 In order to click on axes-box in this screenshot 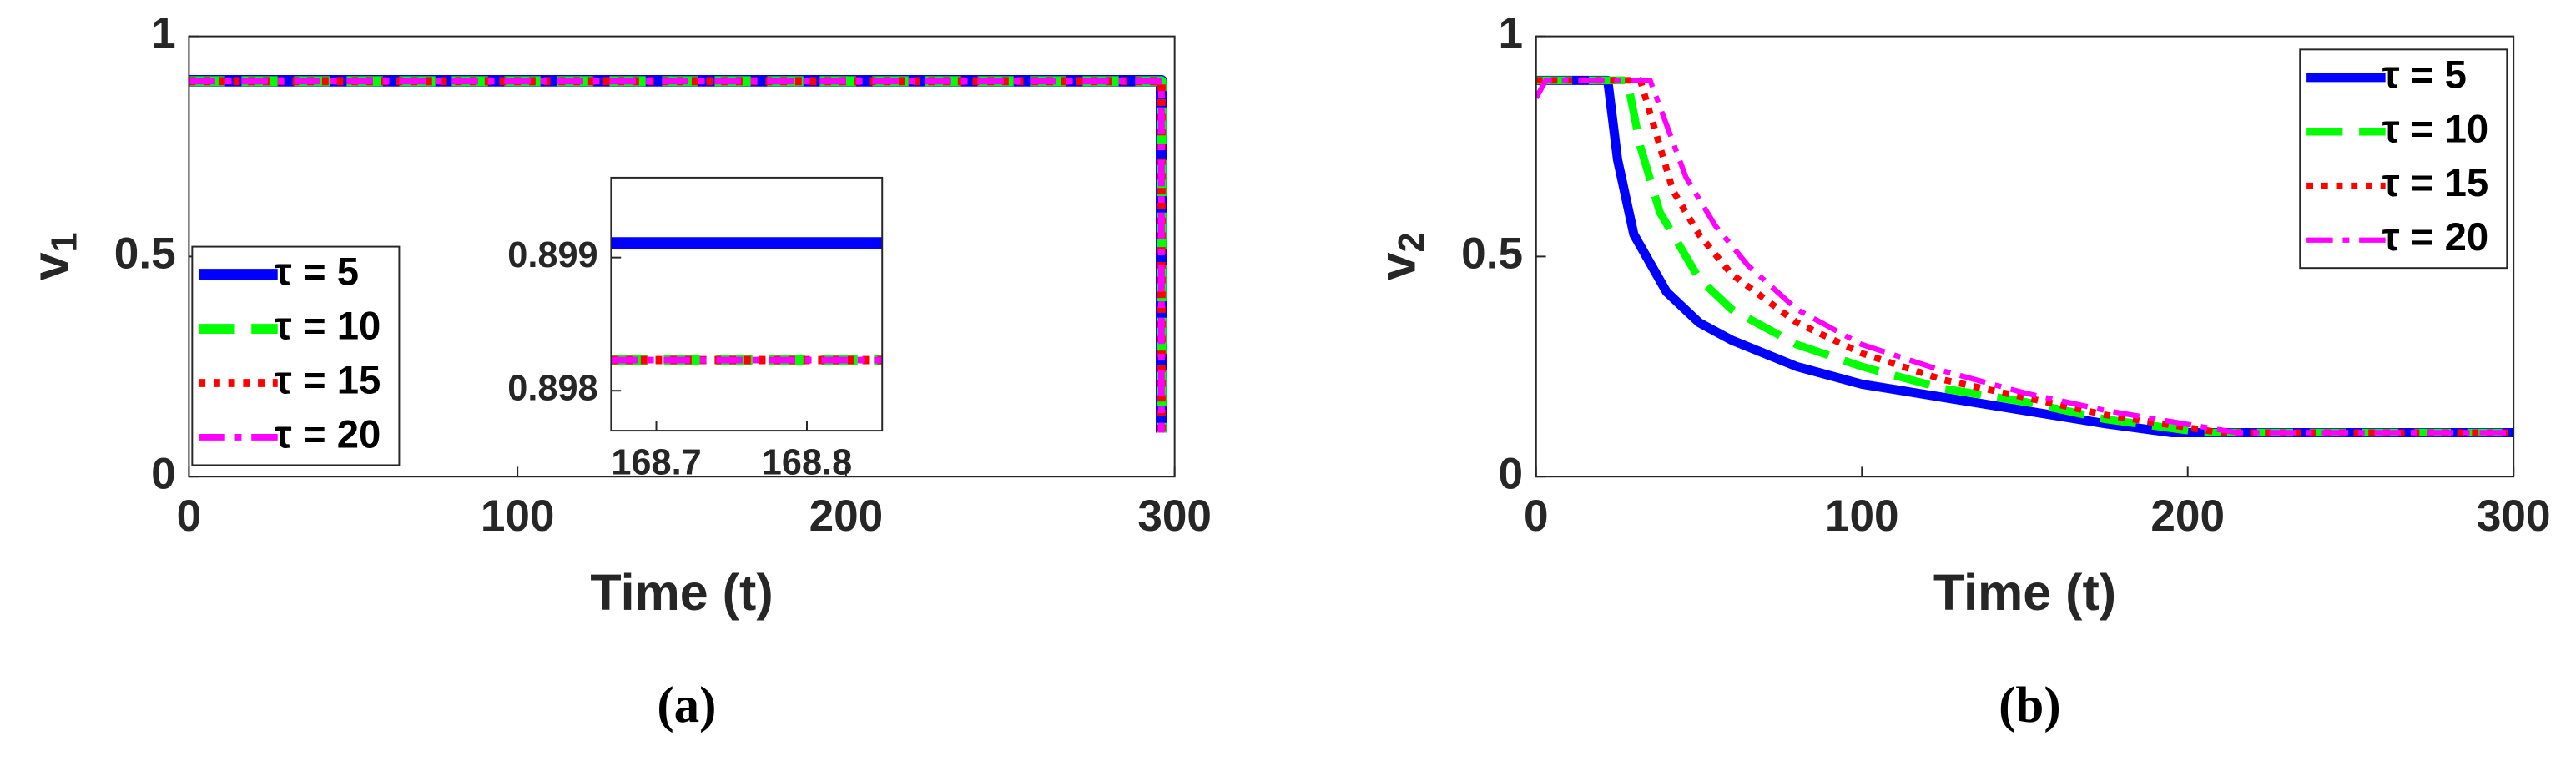, I will do `click(747, 304)`.